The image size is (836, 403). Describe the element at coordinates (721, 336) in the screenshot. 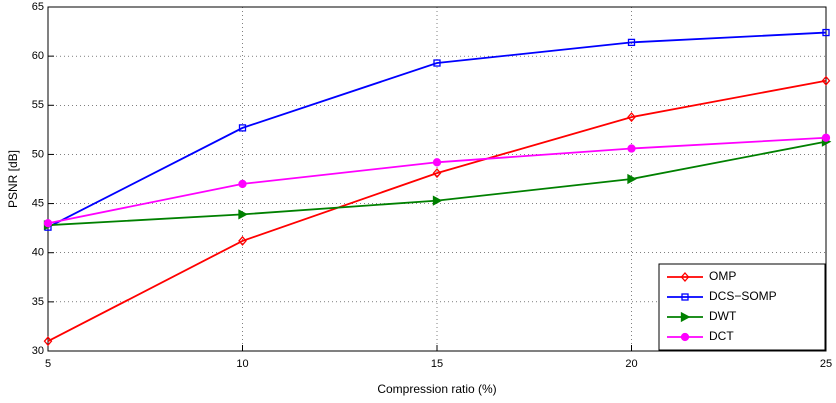

I see `legend-label: DCT` at that location.